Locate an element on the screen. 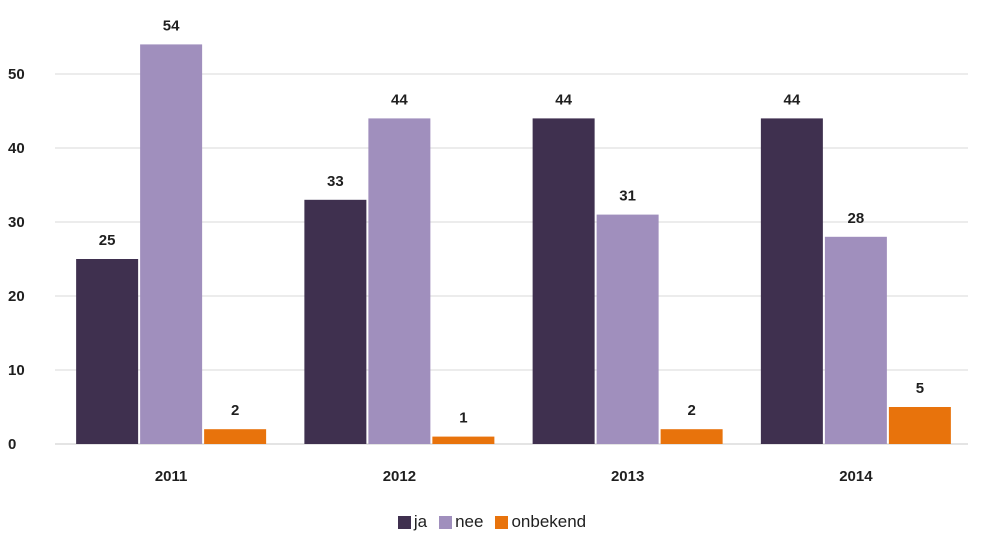  legend-item-onbekend: onbekend is located at coordinates (540, 522).